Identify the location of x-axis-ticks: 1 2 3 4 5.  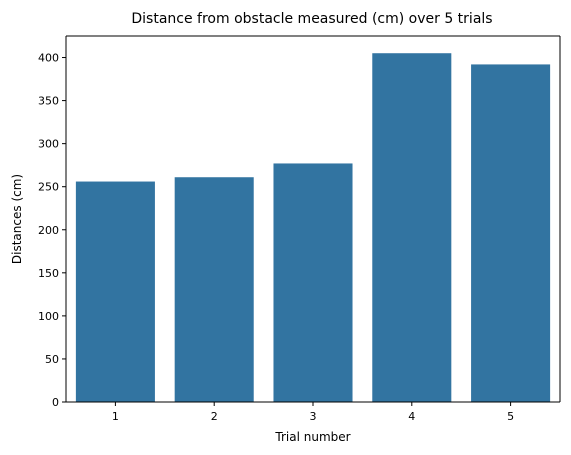
(313, 412).